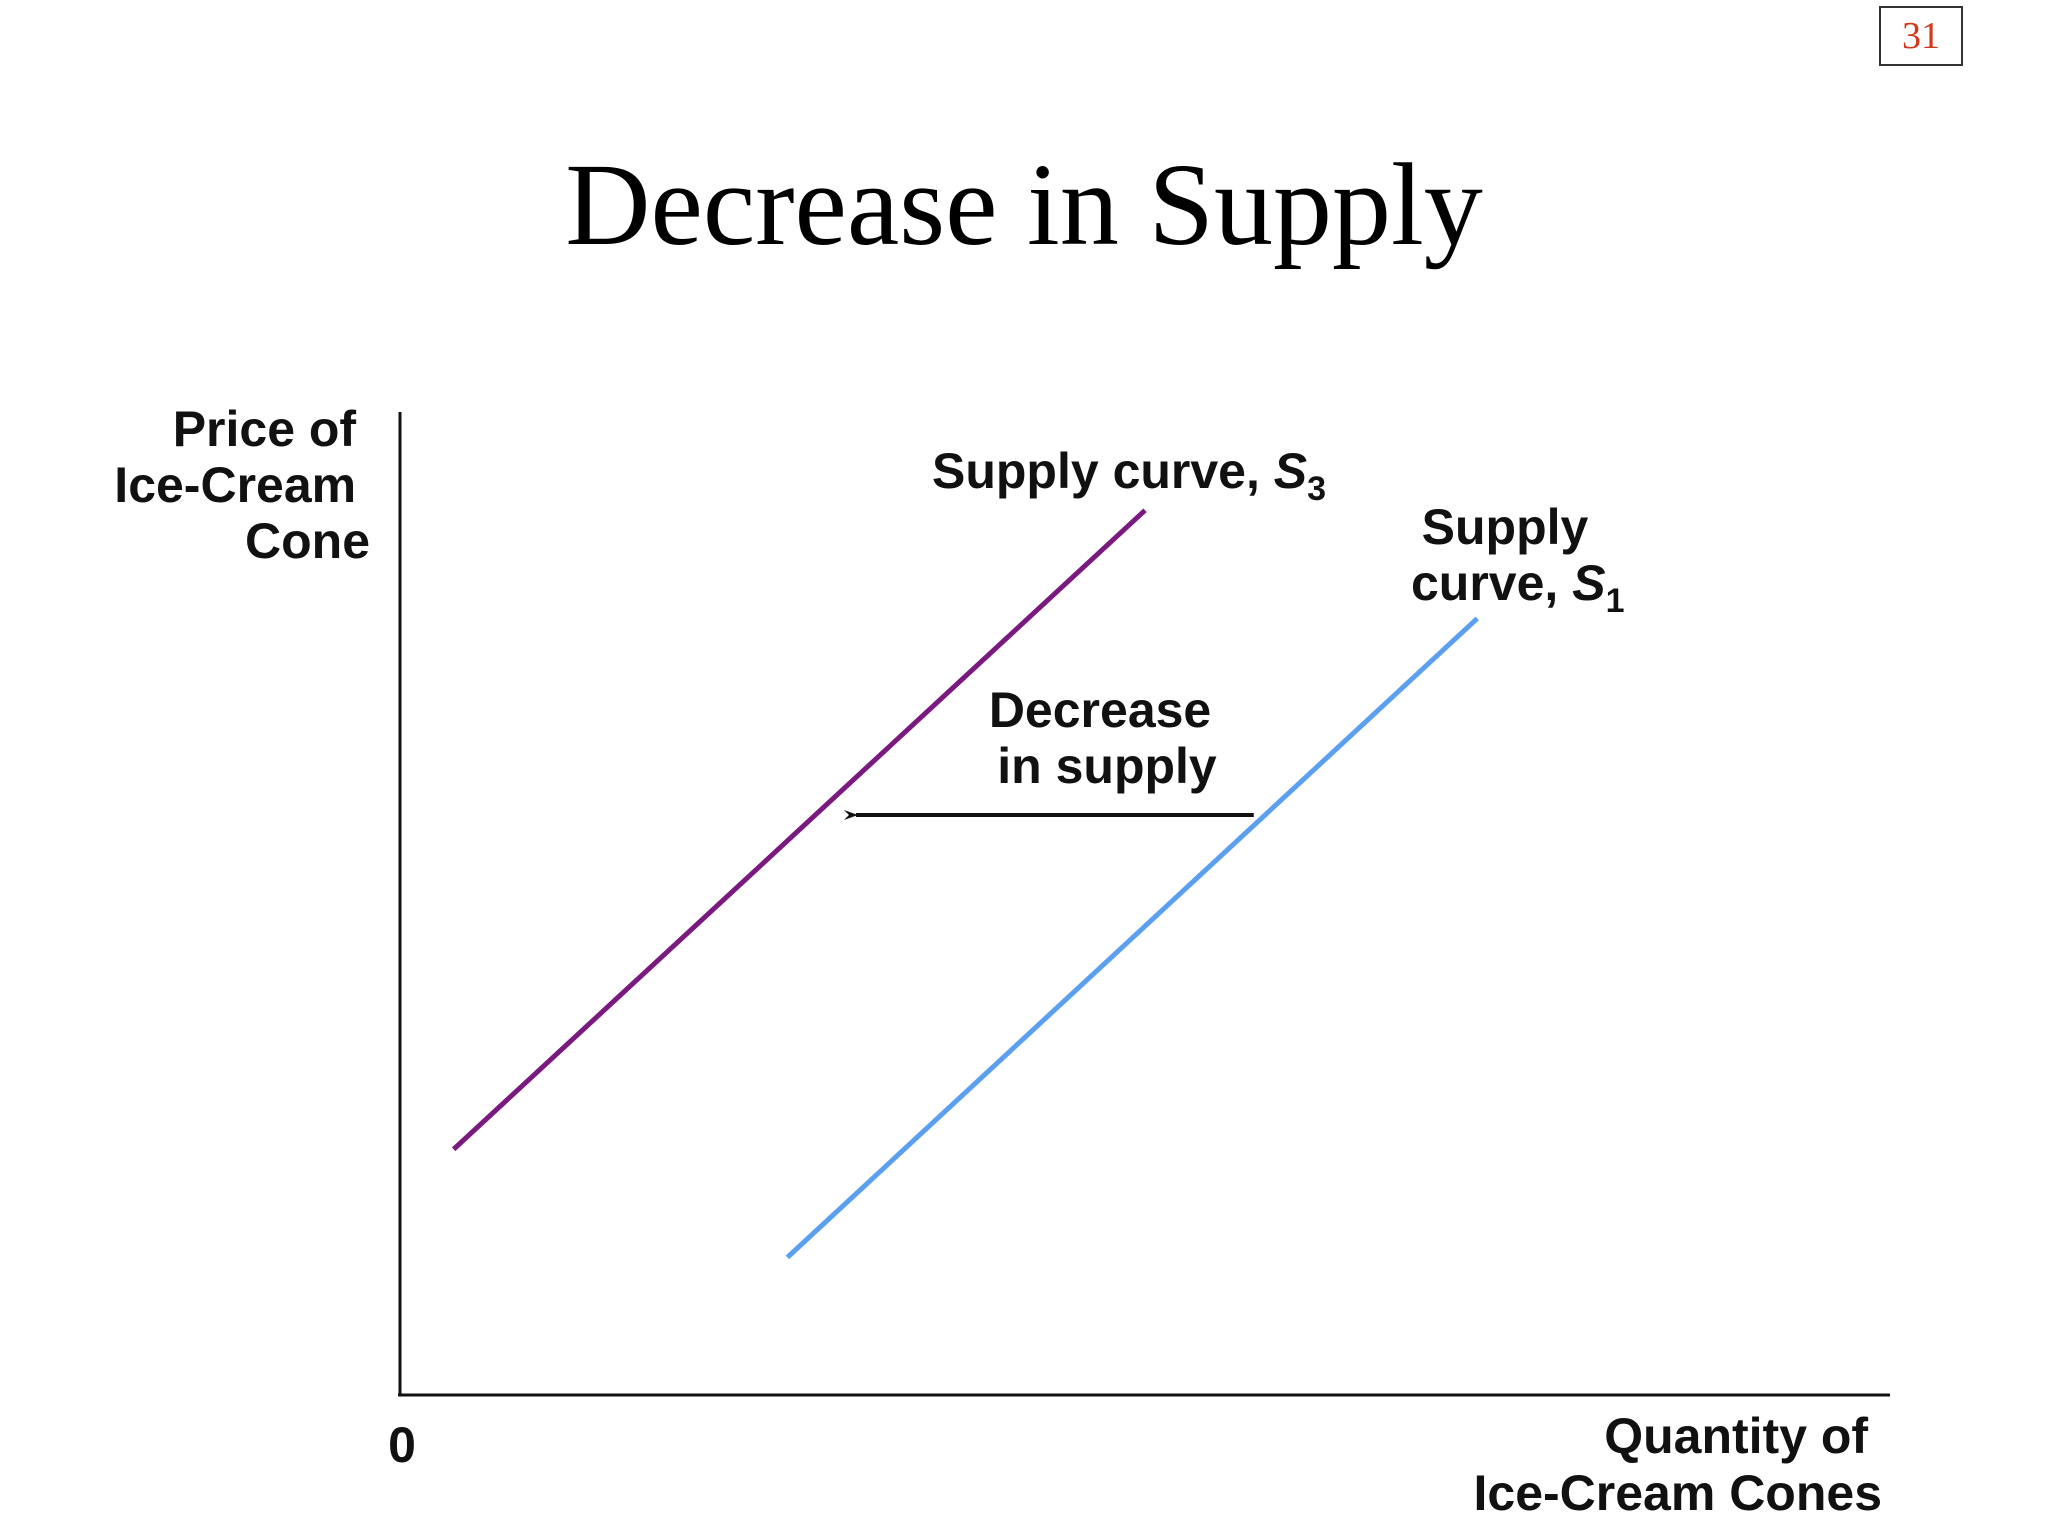  What do you see at coordinates (1107, 766) in the screenshot?
I see `decrease-label-line-2: in supply` at bounding box center [1107, 766].